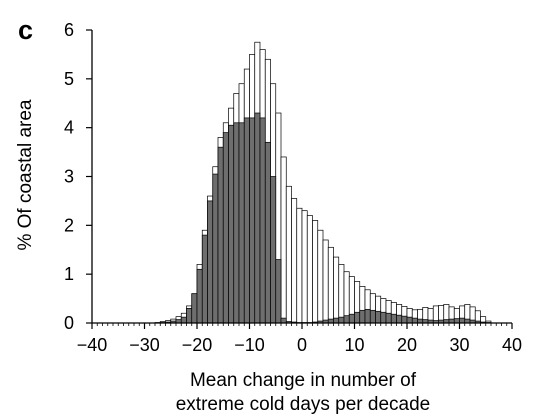 This screenshot has width=539, height=418. I want to click on y-tick-label: 0, so click(69, 323).